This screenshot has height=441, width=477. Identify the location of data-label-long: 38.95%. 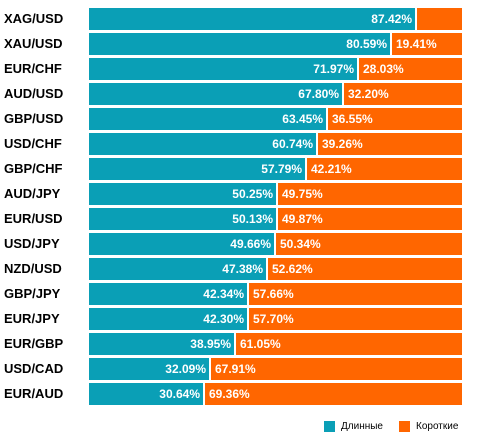
(210, 344).